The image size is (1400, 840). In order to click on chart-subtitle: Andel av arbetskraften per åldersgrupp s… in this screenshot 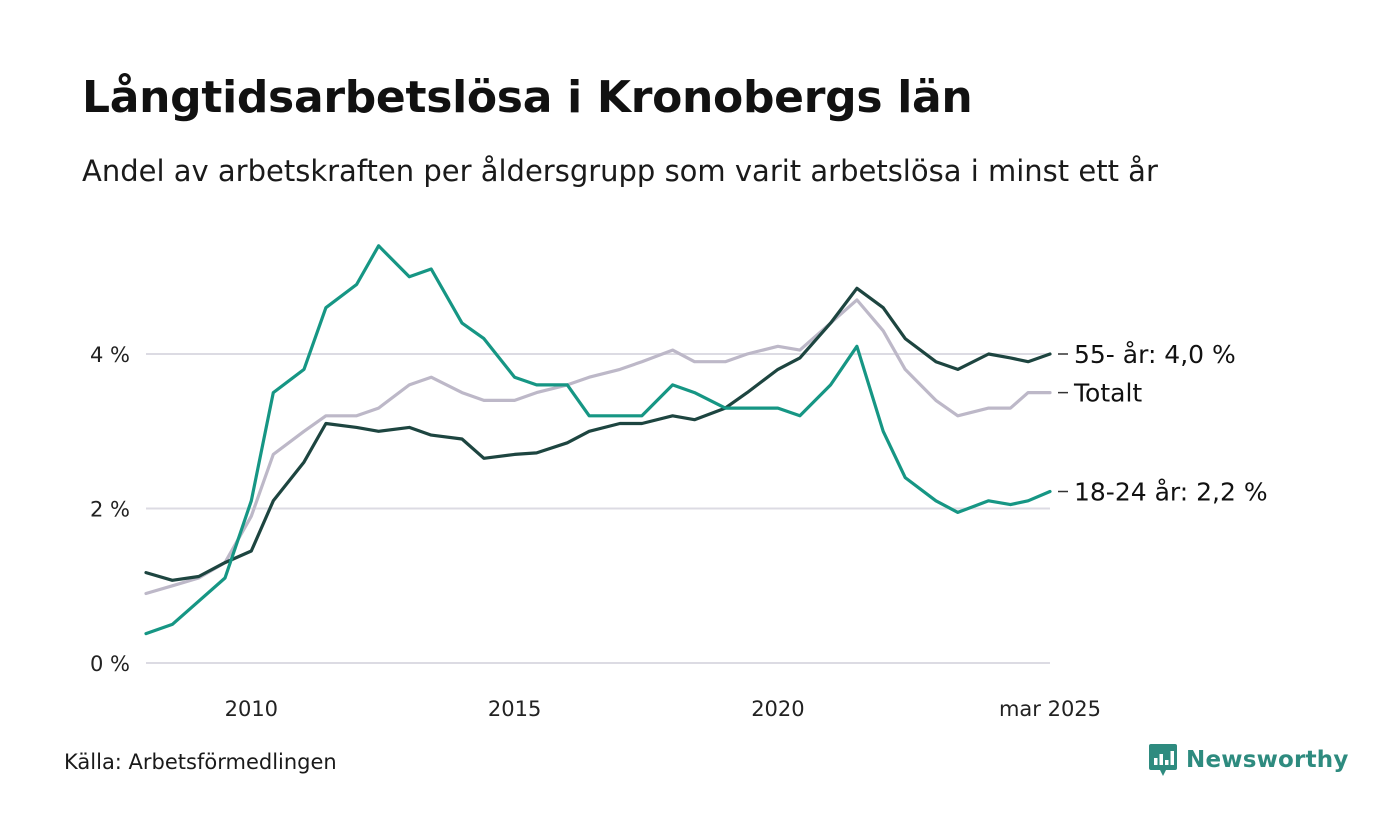, I will do `click(620, 171)`.